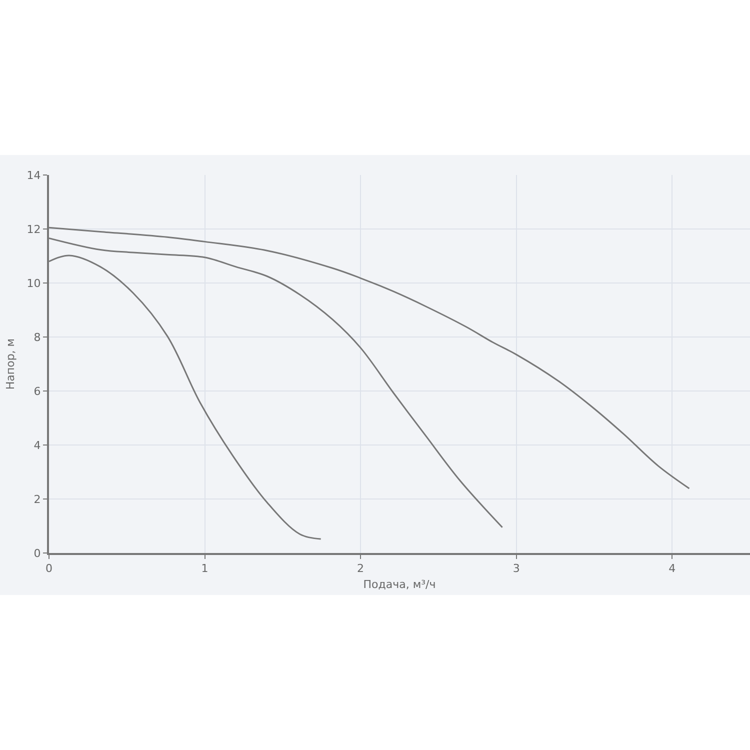  What do you see at coordinates (49, 569) in the screenshot?
I see `x-tick-label: 0` at bounding box center [49, 569].